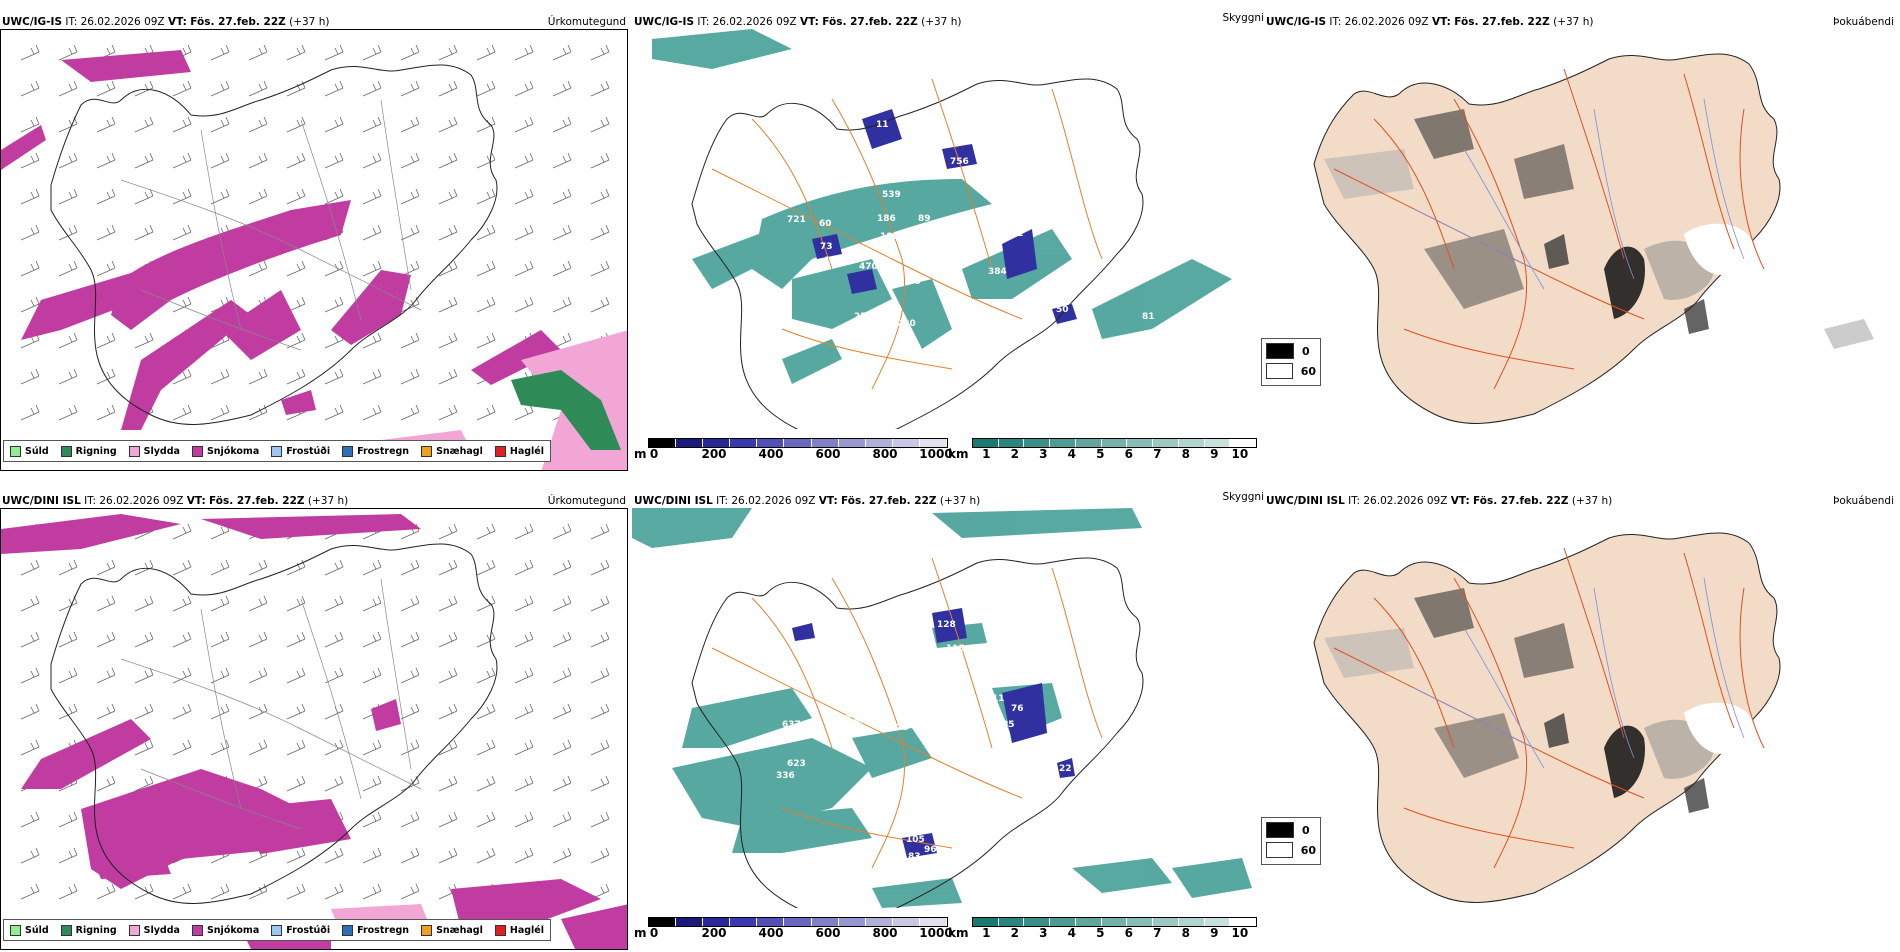 Image resolution: width=1900 pixels, height=952 pixels. I want to click on vt-label: VT:, so click(177, 22).